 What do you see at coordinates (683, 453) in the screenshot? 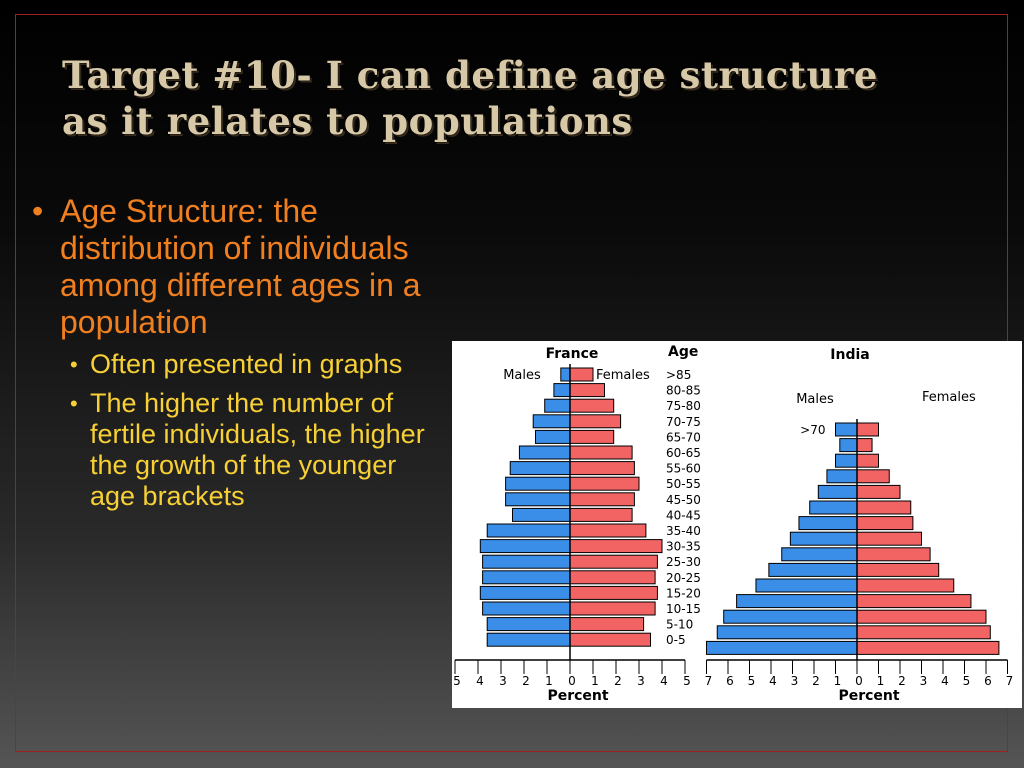
I see `france-age-label: 60-65` at bounding box center [683, 453].